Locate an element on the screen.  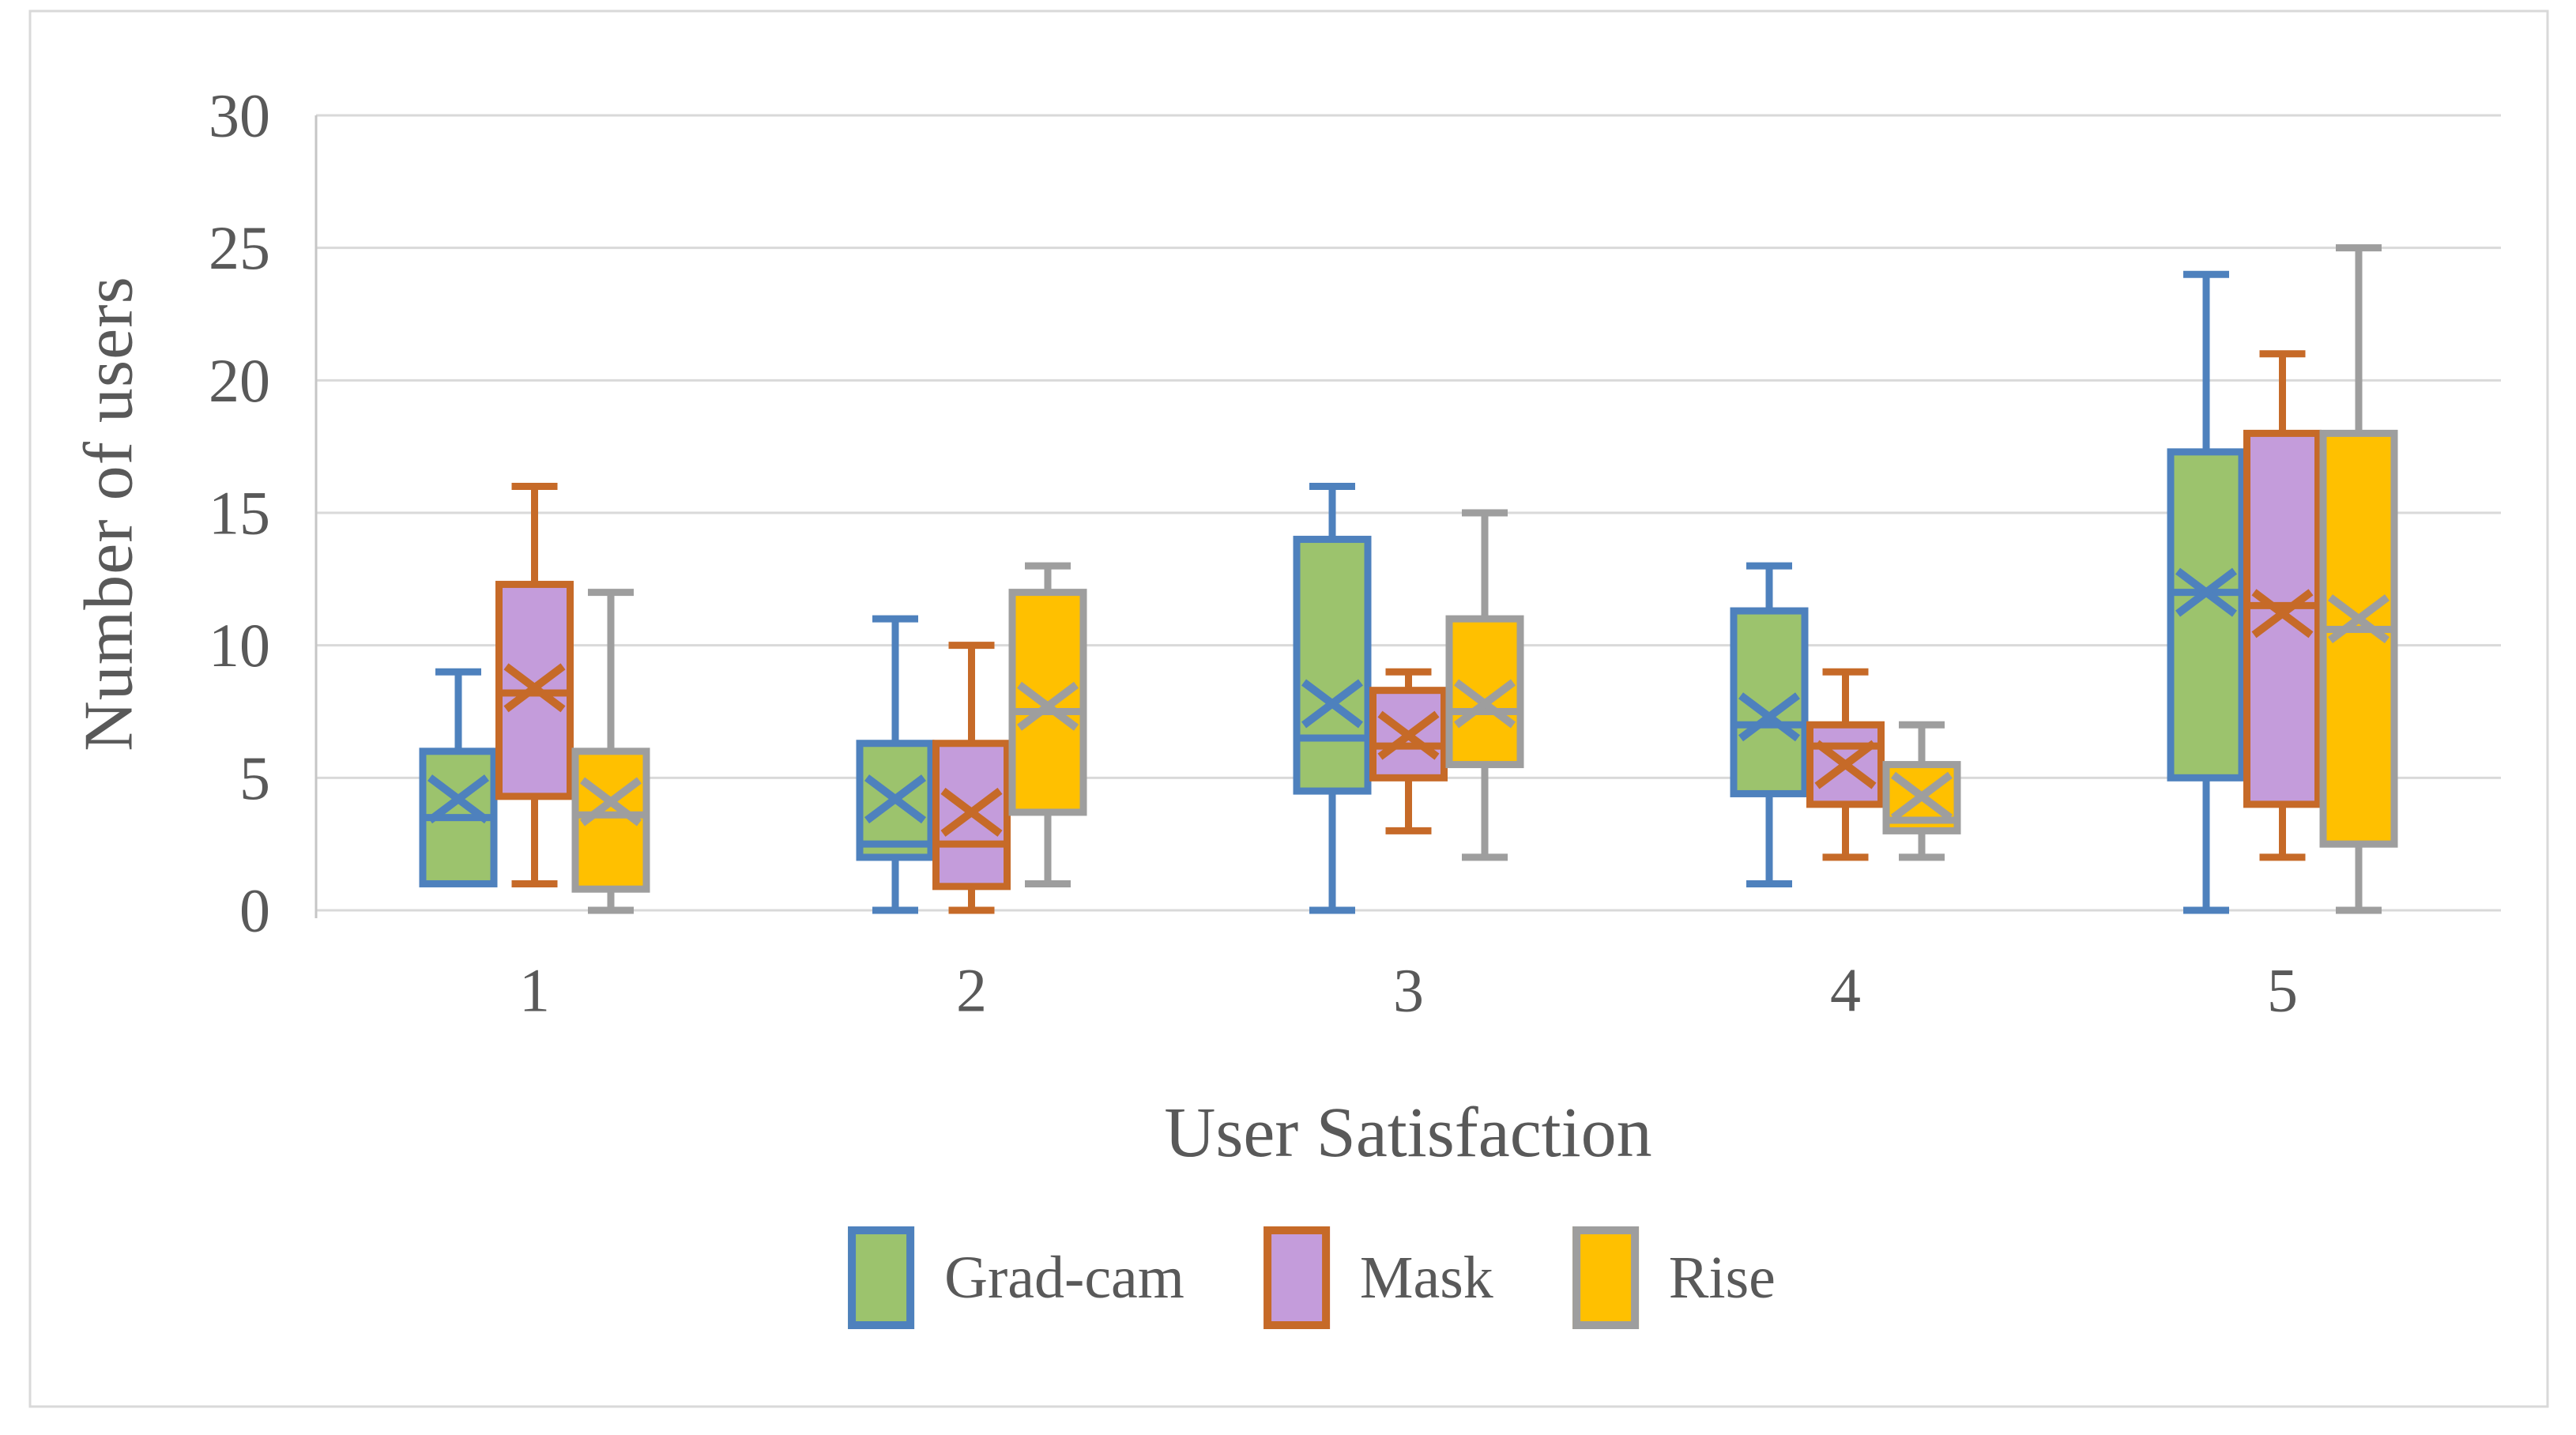
y-tick-label-15: 15 is located at coordinates (239, 513).